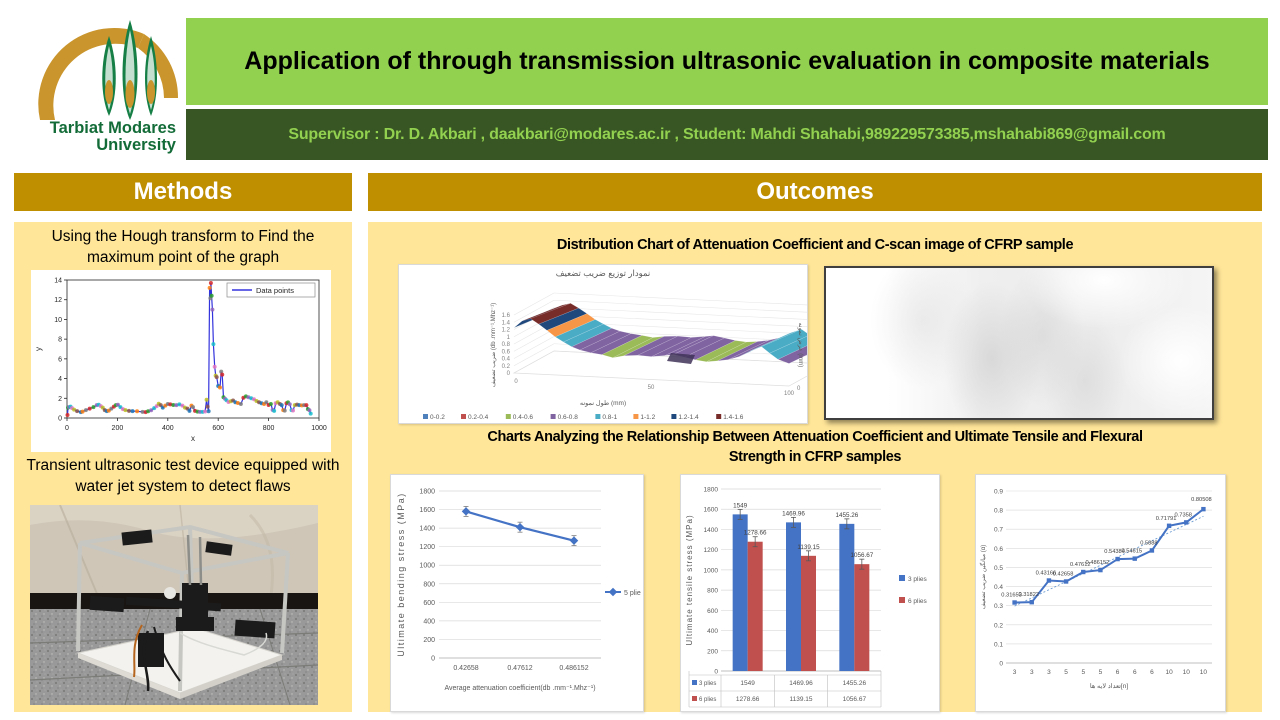  What do you see at coordinates (647, 417) in the screenshot?
I see `svg-text: 1-1.2` at bounding box center [647, 417].